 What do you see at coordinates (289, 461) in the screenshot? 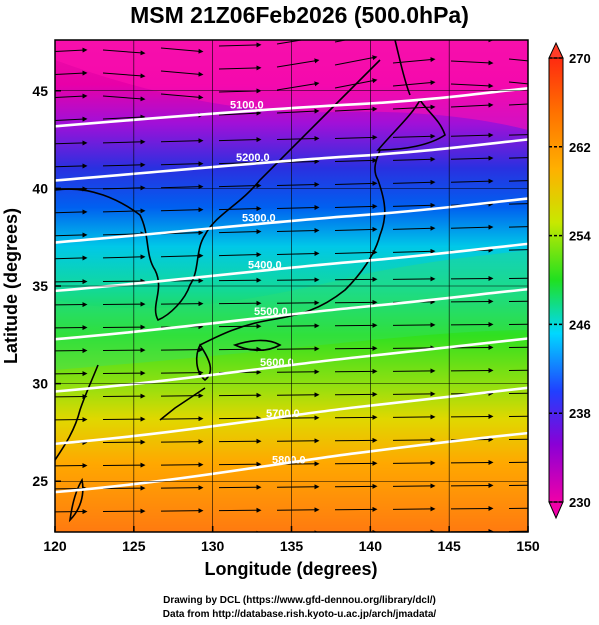
I see `contour-label: 5800.0` at bounding box center [289, 461].